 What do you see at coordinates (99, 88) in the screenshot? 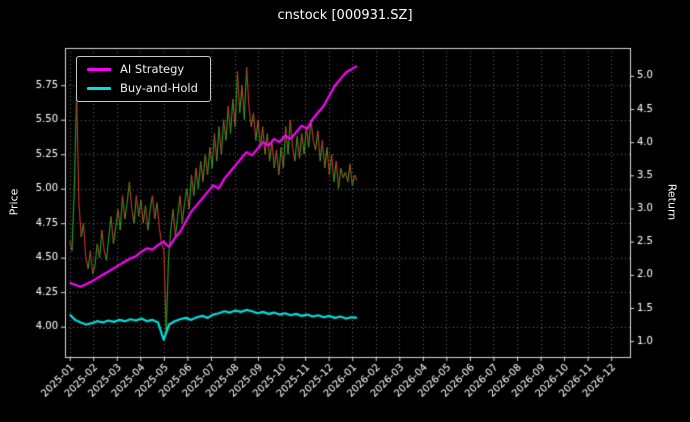
I see `buy-and-hold-line-swatch` at bounding box center [99, 88].